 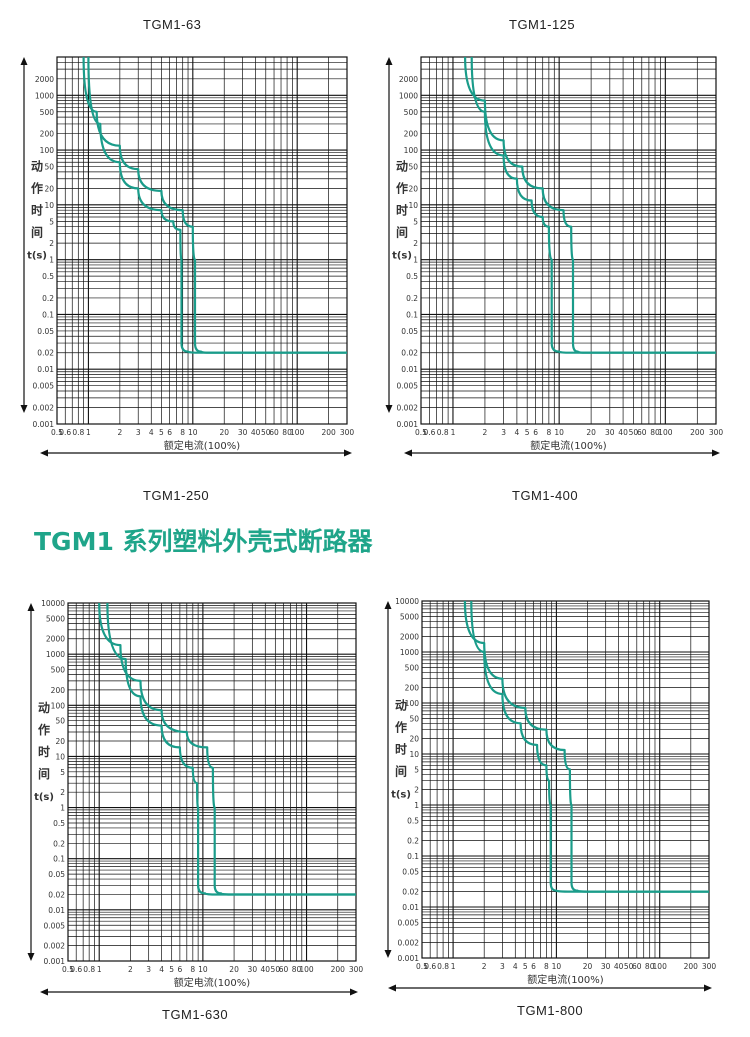 What do you see at coordinates (535, 432) in the screenshot?
I see `x-tick-label: 6` at bounding box center [535, 432].